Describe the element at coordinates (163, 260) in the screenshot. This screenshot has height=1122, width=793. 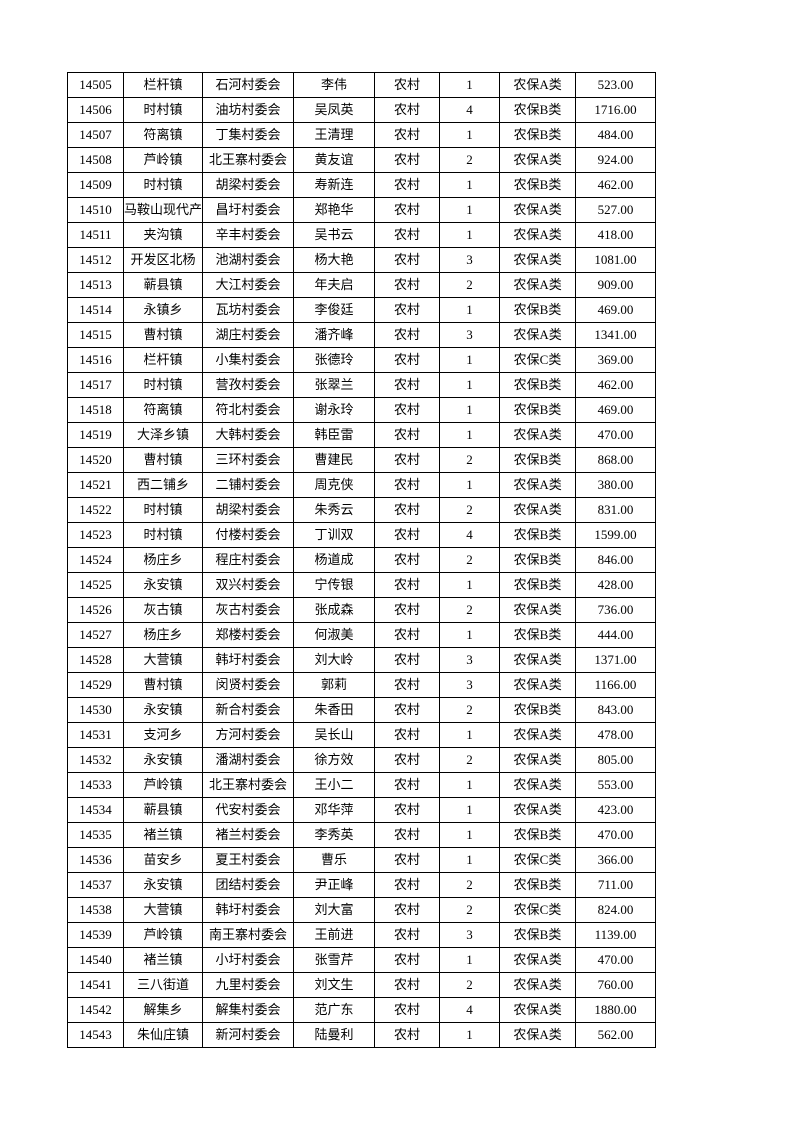
I see `table-cell: 开发区北杨` at that location.